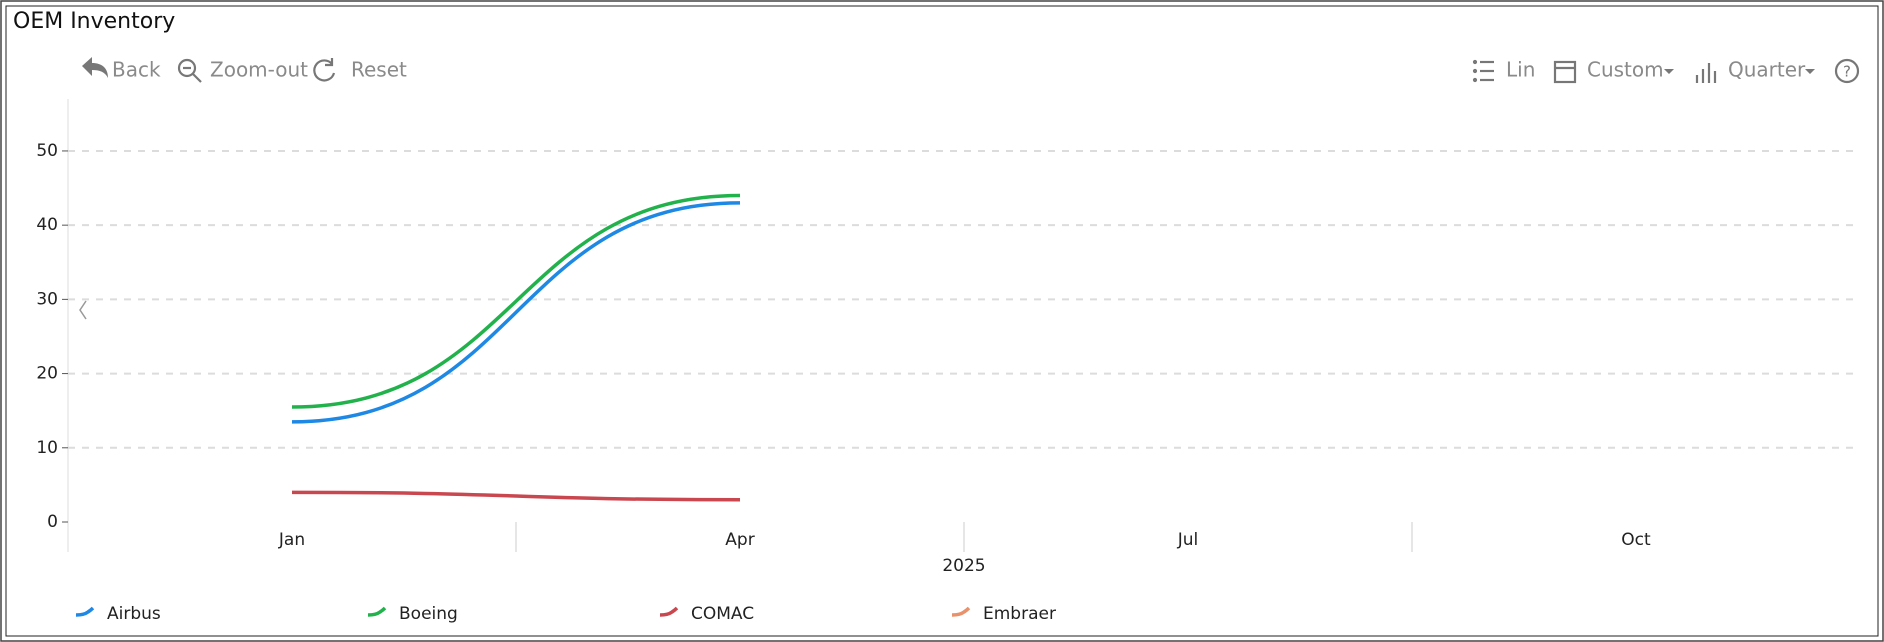 The image size is (1884, 642). What do you see at coordinates (47, 448) in the screenshot?
I see `y-tick-label: 10` at bounding box center [47, 448].